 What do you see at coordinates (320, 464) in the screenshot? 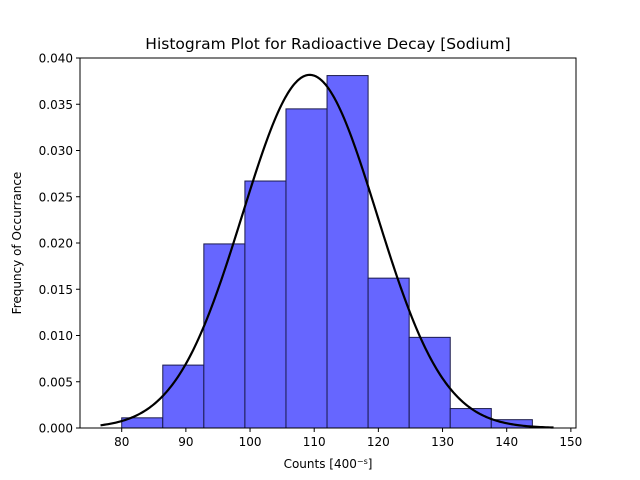
I see `x-axis-label-base: Counts [400` at bounding box center [320, 464].